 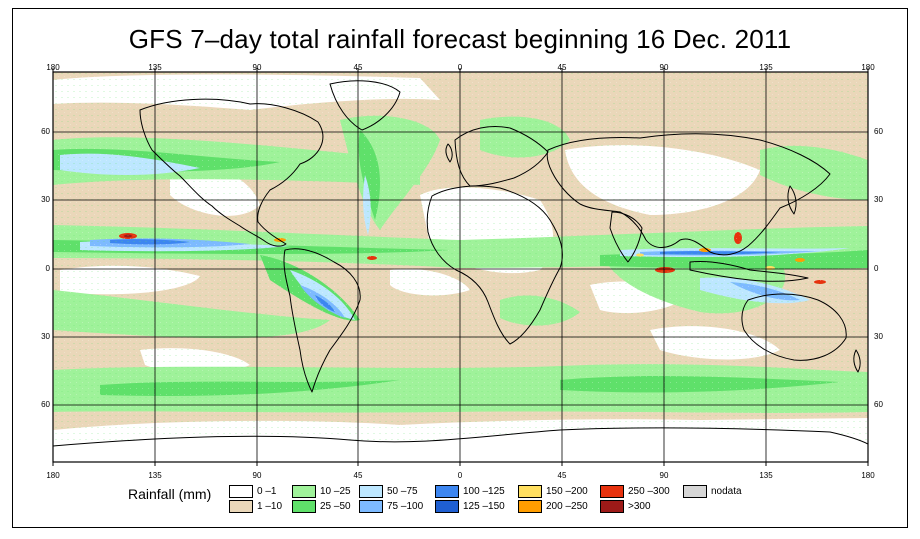 I want to click on north-america-outline, so click(x=231, y=172).